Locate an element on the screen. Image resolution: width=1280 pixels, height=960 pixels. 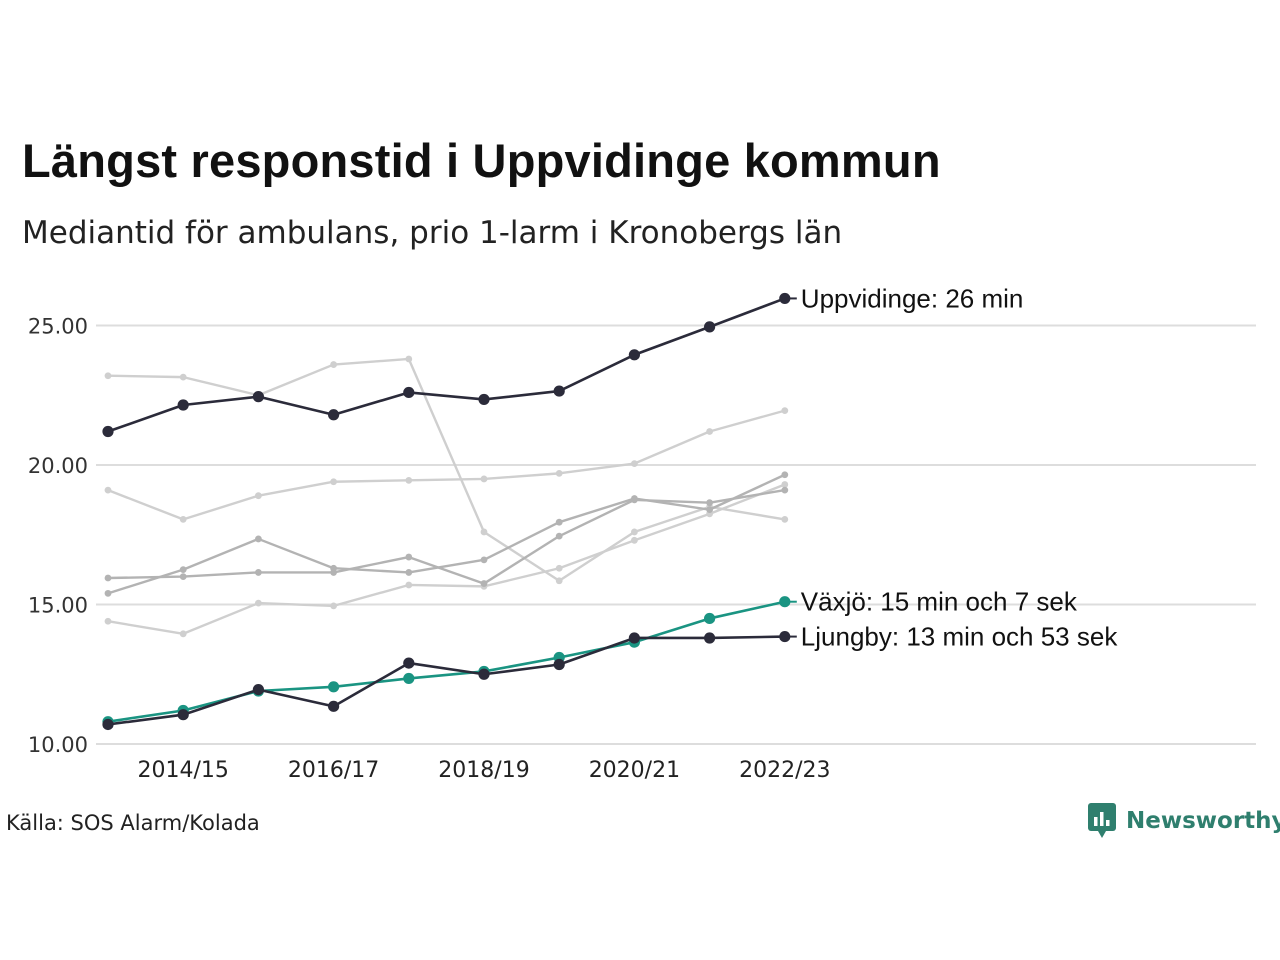
newsworthy-logo: Newsworthy is located at coordinates (1184, 821).